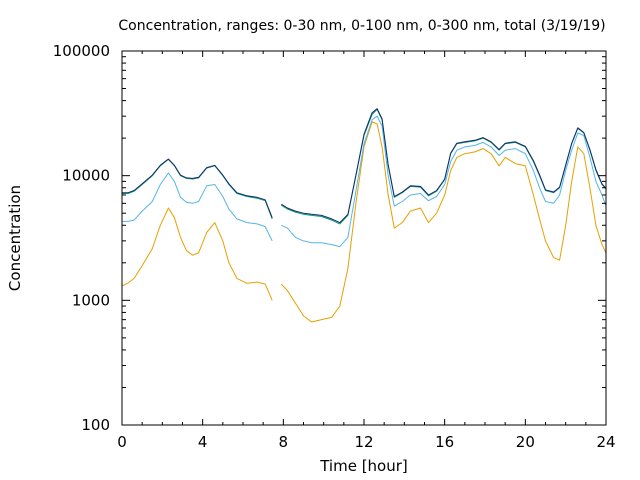 Image resolution: width=640 pixels, height=480 pixels. What do you see at coordinates (122, 442) in the screenshot?
I see `x-tick-label: 0` at bounding box center [122, 442].